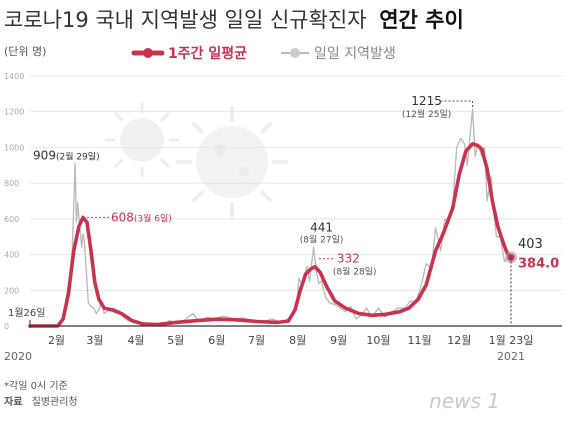  I want to click on x-tick-label: 1월 23일, so click(511, 340).